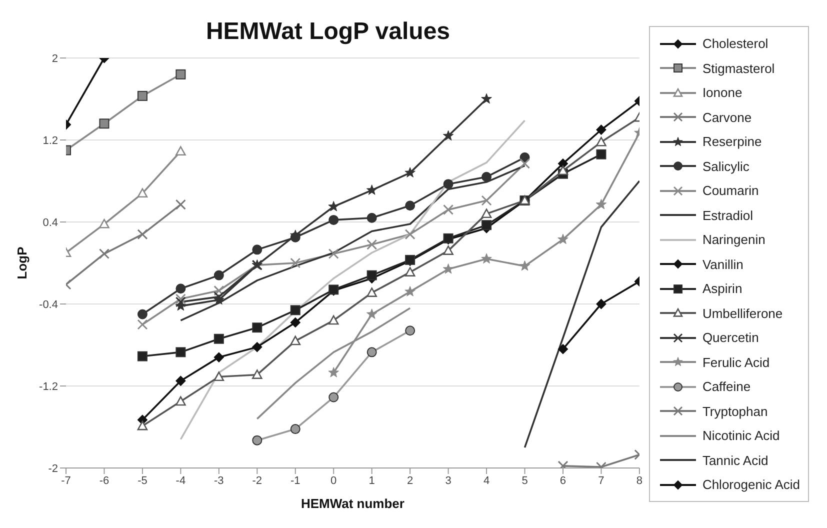 Image resolution: width=827 pixels, height=528 pixels. Describe the element at coordinates (722, 92) in the screenshot. I see `legend-label: Ionone` at that location.